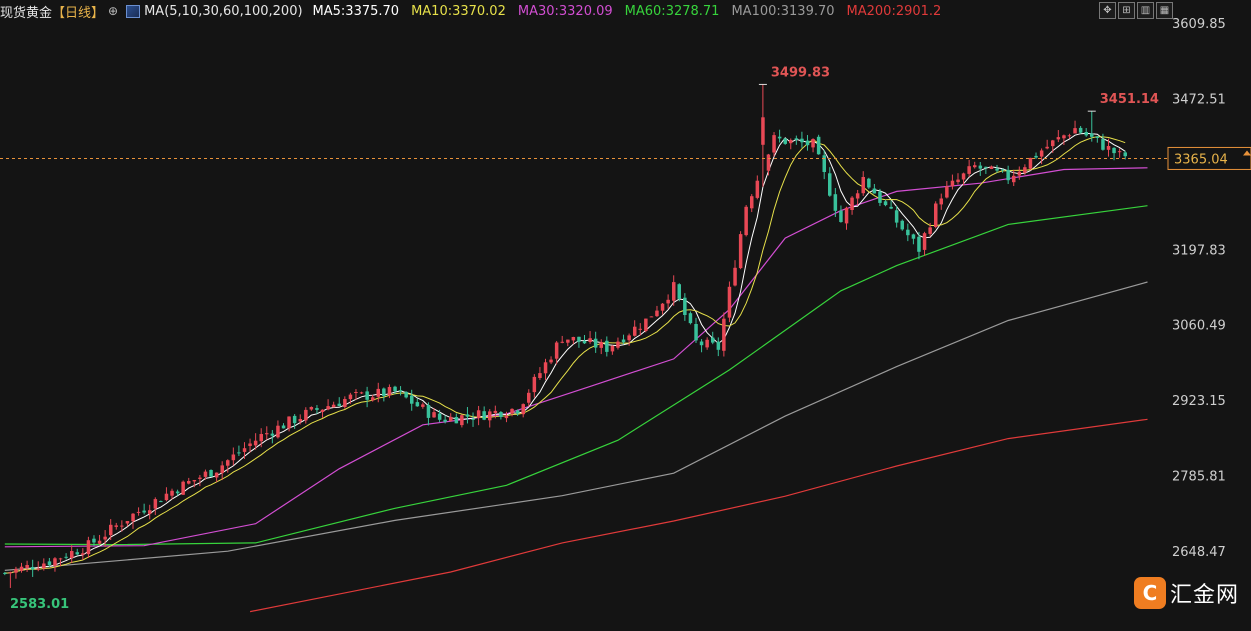  Describe the element at coordinates (133, 11) in the screenshot. I see `indicator-chart-icon` at that location.